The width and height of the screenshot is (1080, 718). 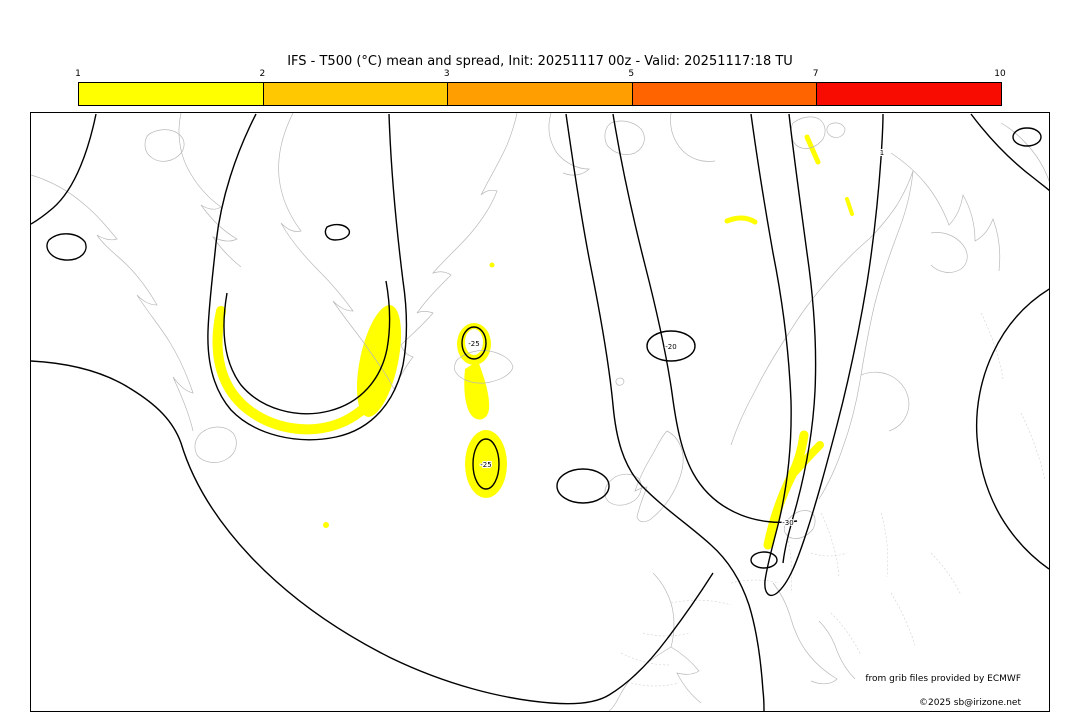 I want to click on colorbar-tick-label: 1, so click(x=78, y=74).